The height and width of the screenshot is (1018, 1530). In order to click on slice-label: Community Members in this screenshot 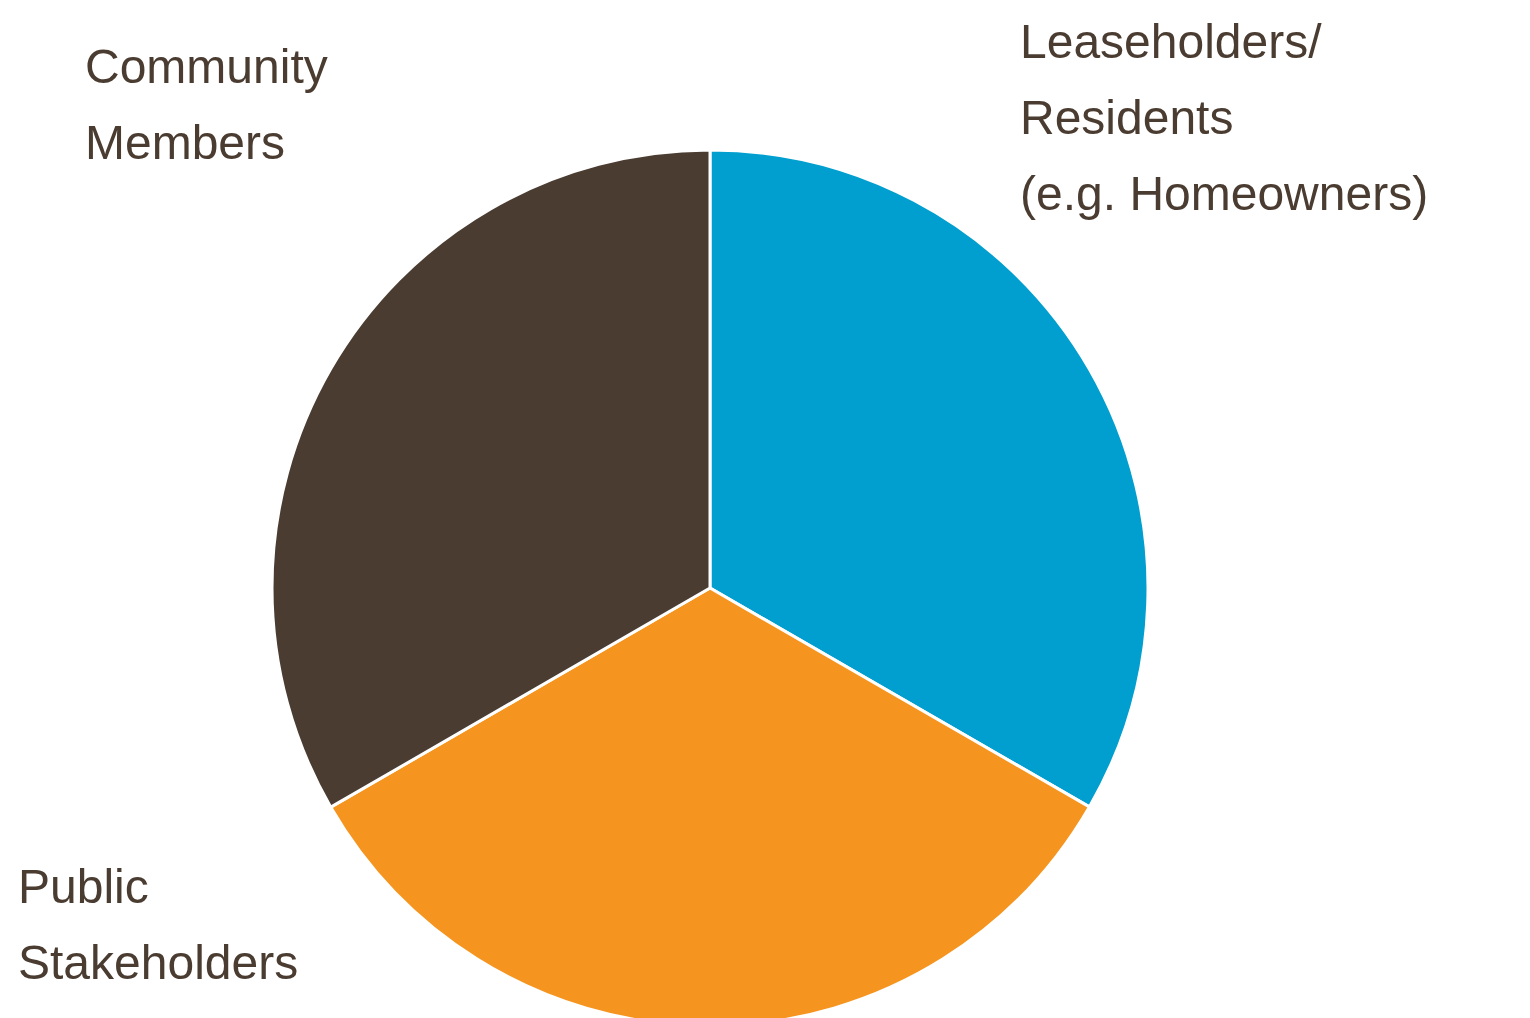, I will do `click(206, 104)`.